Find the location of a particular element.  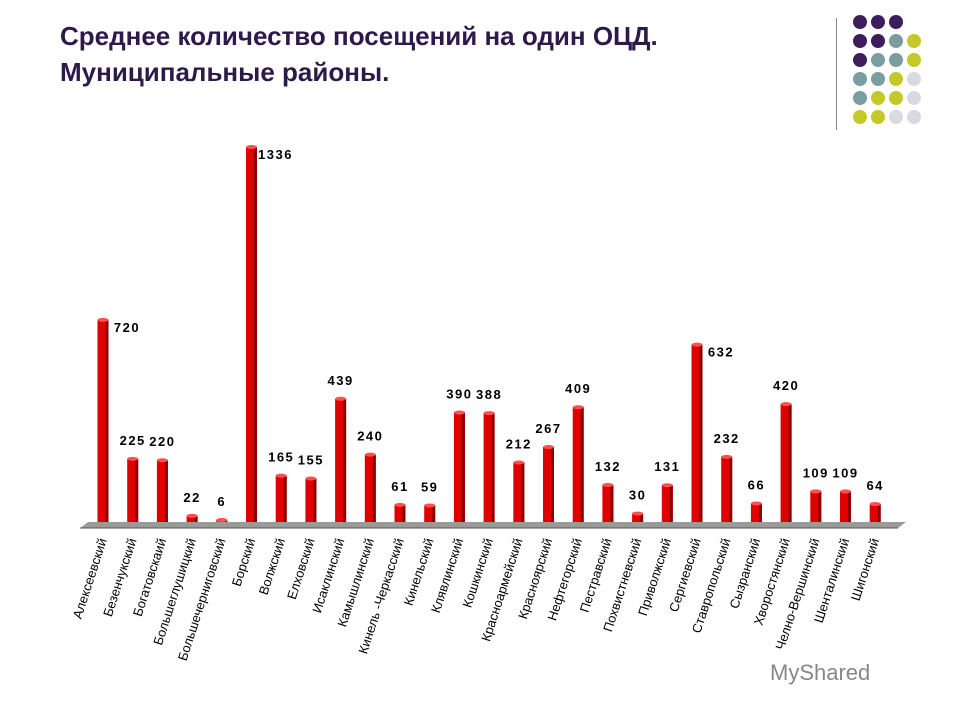

data-label: 232 is located at coordinates (727, 438).